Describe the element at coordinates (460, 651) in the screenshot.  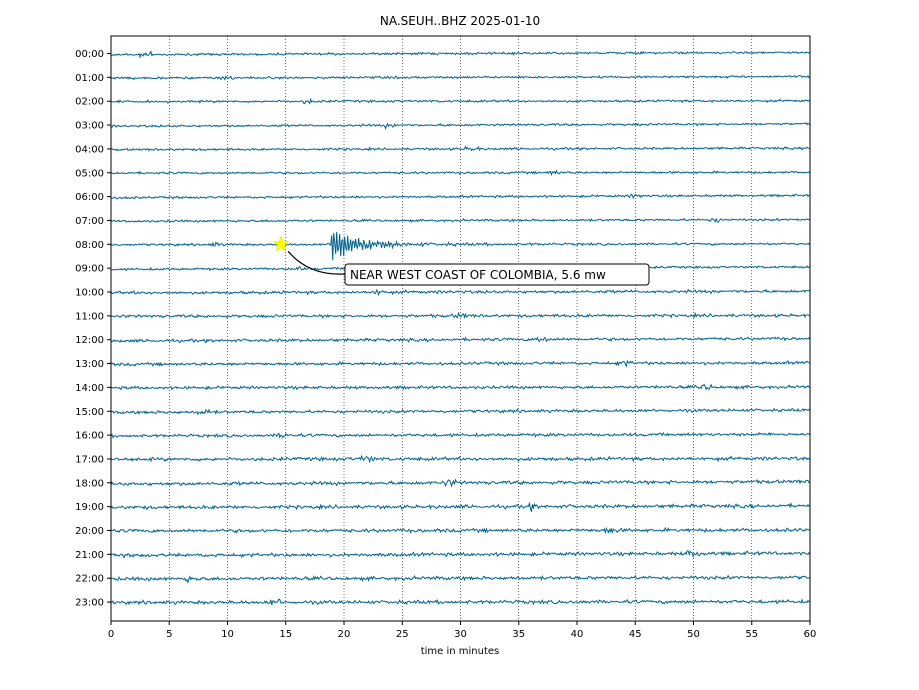
I see `x-axis-label: time in minutes` at that location.